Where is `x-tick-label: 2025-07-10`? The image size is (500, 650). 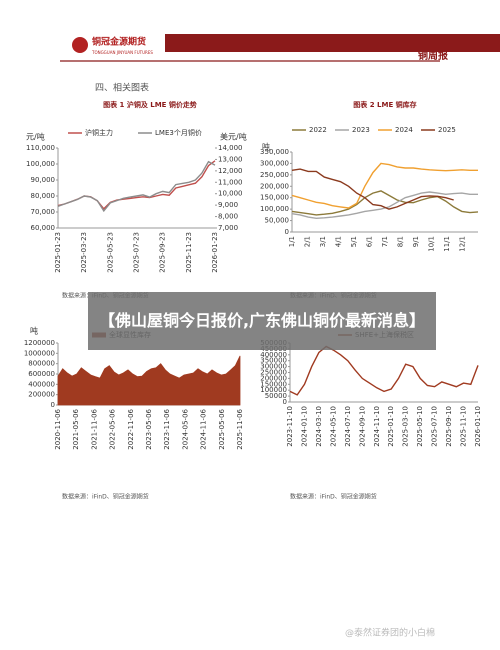 x-tick-label: 2025-07-10 is located at coordinates (435, 426).